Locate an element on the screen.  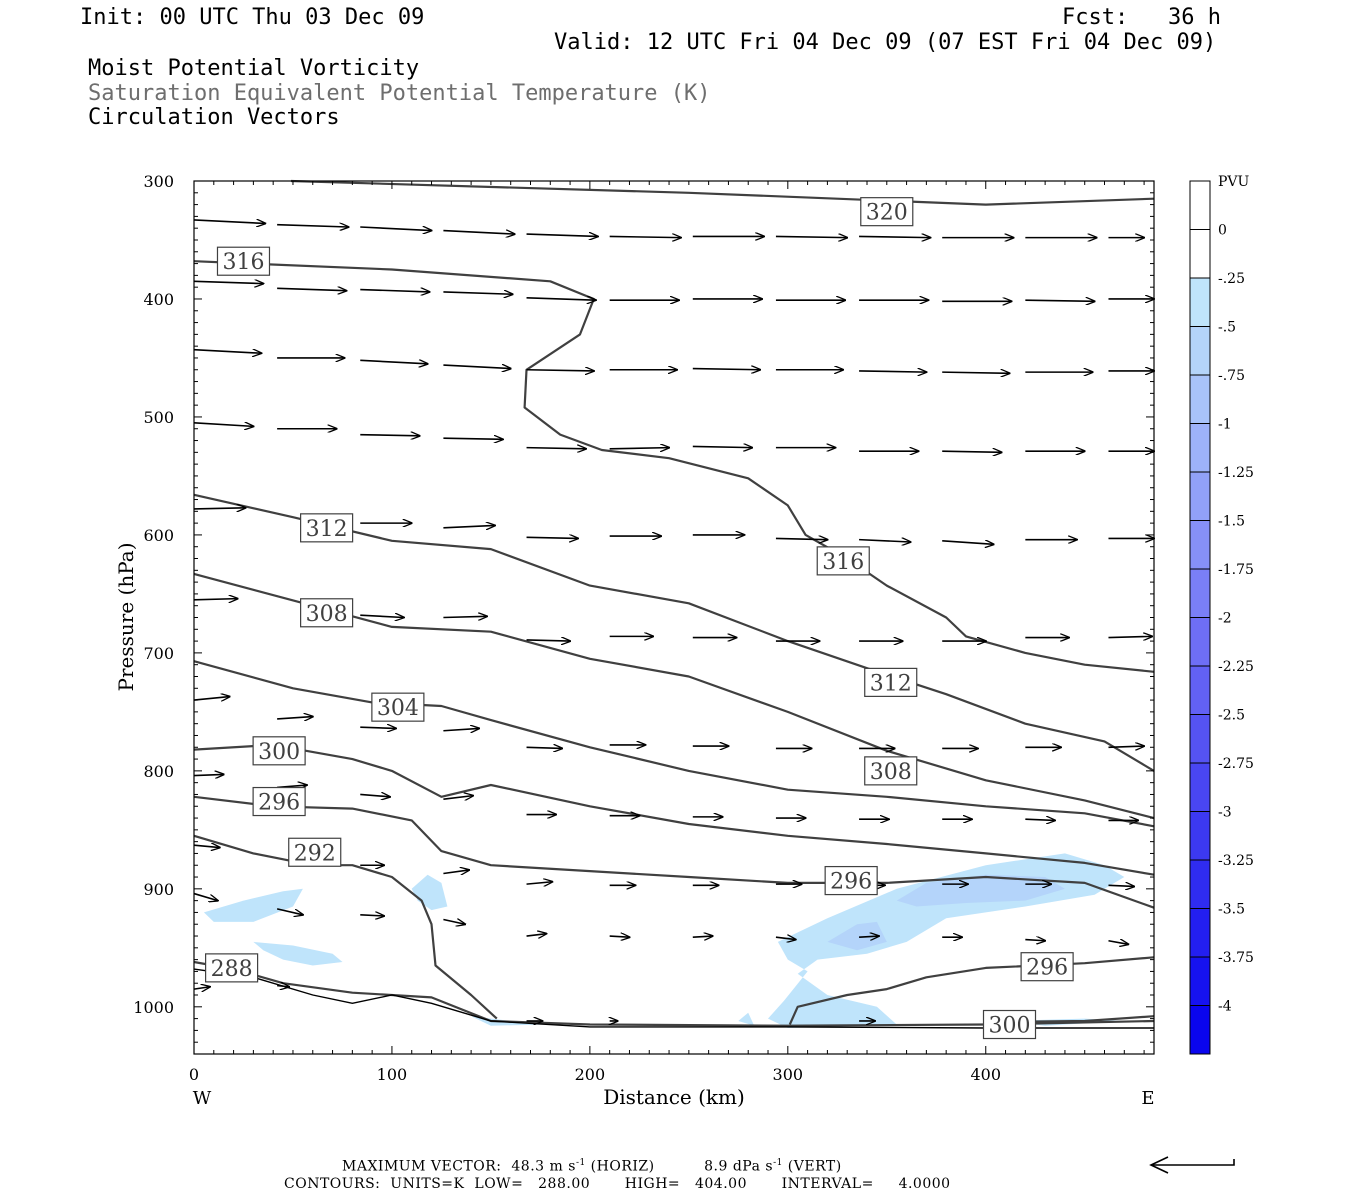
colorbar-label-11: -2.5 is located at coordinates (1231, 716).